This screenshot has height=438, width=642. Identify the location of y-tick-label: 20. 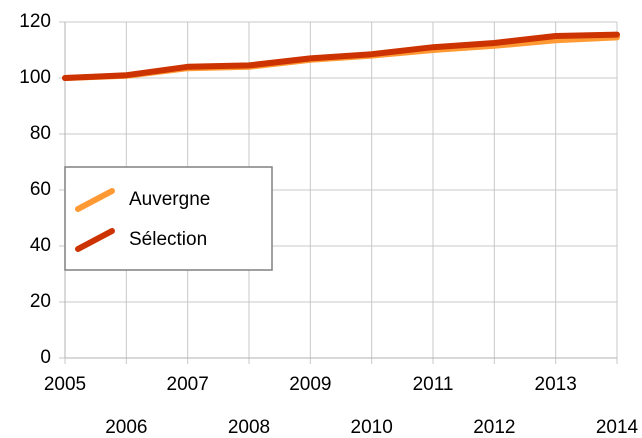
(40, 301).